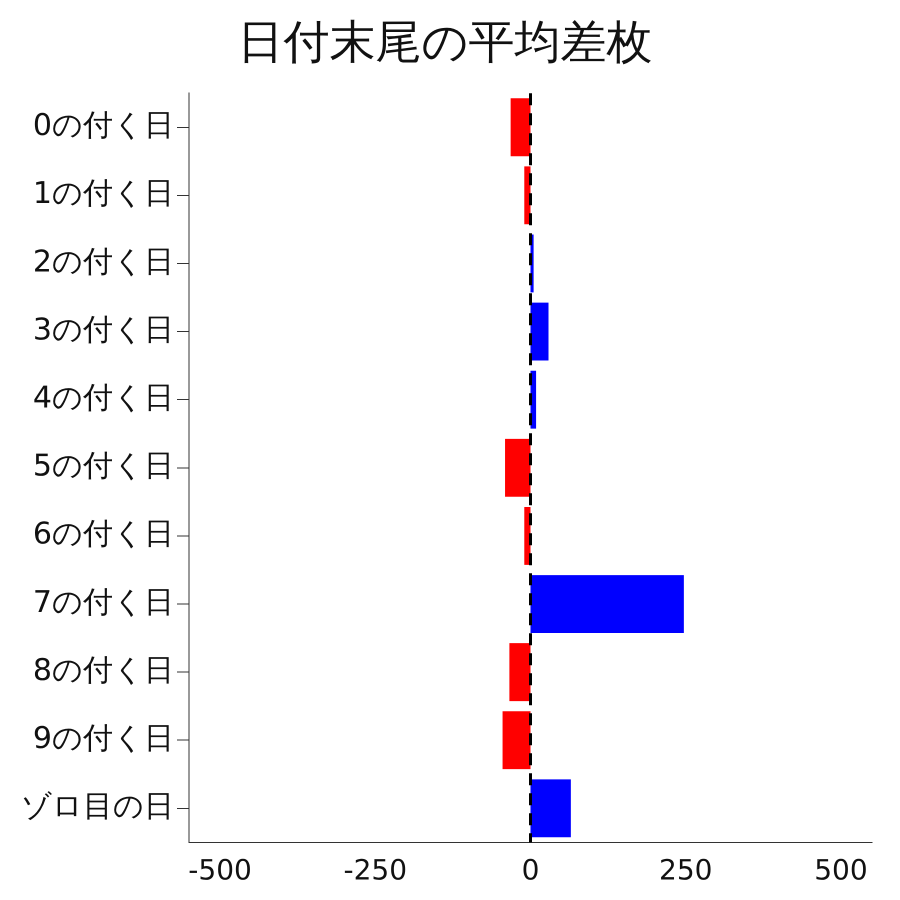 The width and height of the screenshot is (900, 900). Describe the element at coordinates (103, 262) in the screenshot. I see `y-tick-label: 2の付く日` at that location.